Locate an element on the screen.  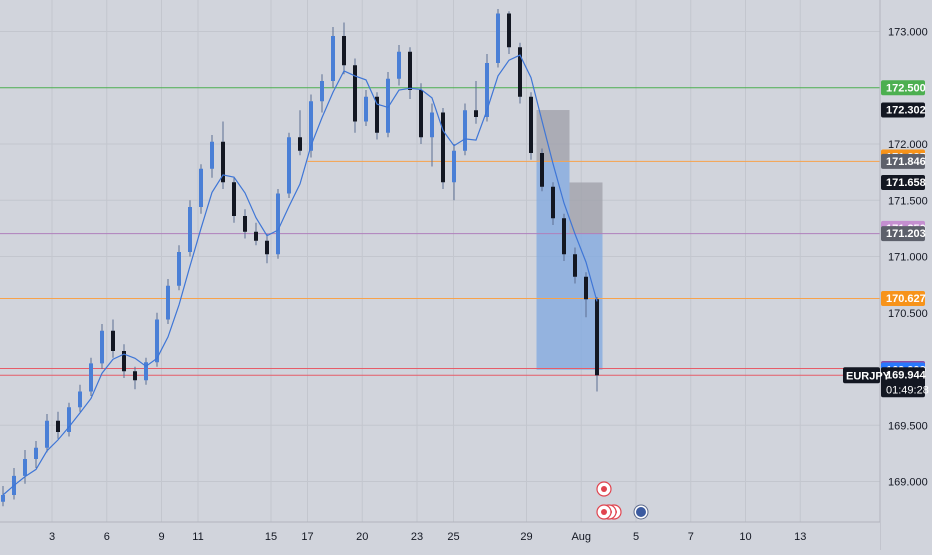
time-tick-label: 29 is located at coordinates (526, 537).